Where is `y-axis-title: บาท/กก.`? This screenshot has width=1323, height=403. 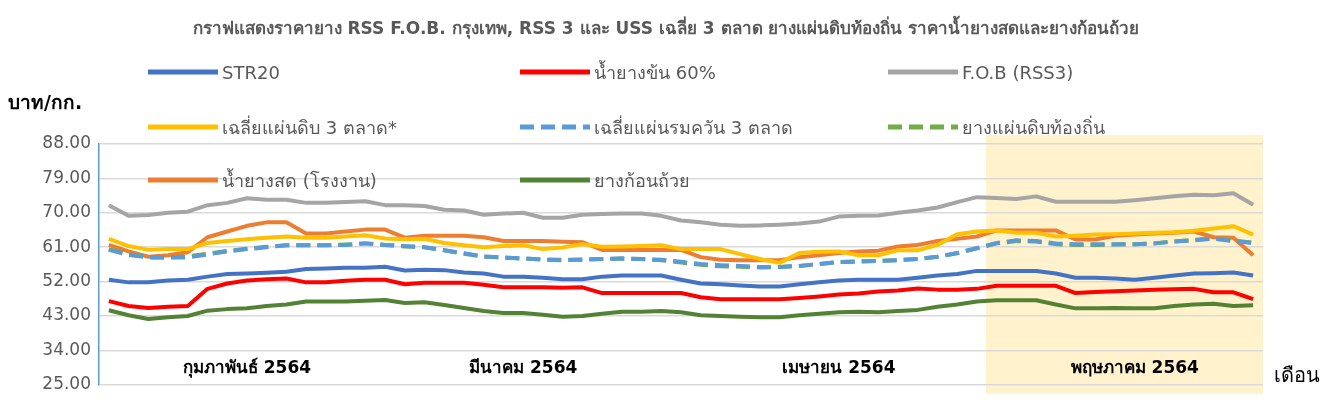 y-axis-title: บาท/กก. is located at coordinates (45, 101).